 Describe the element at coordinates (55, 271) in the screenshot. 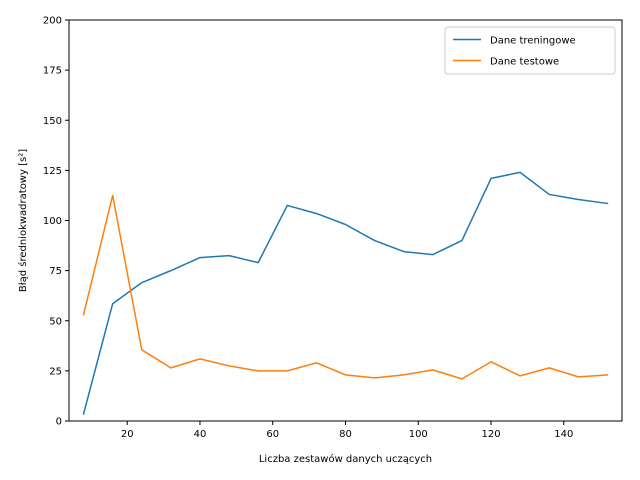

I see `y-tick-label: 75` at that location.